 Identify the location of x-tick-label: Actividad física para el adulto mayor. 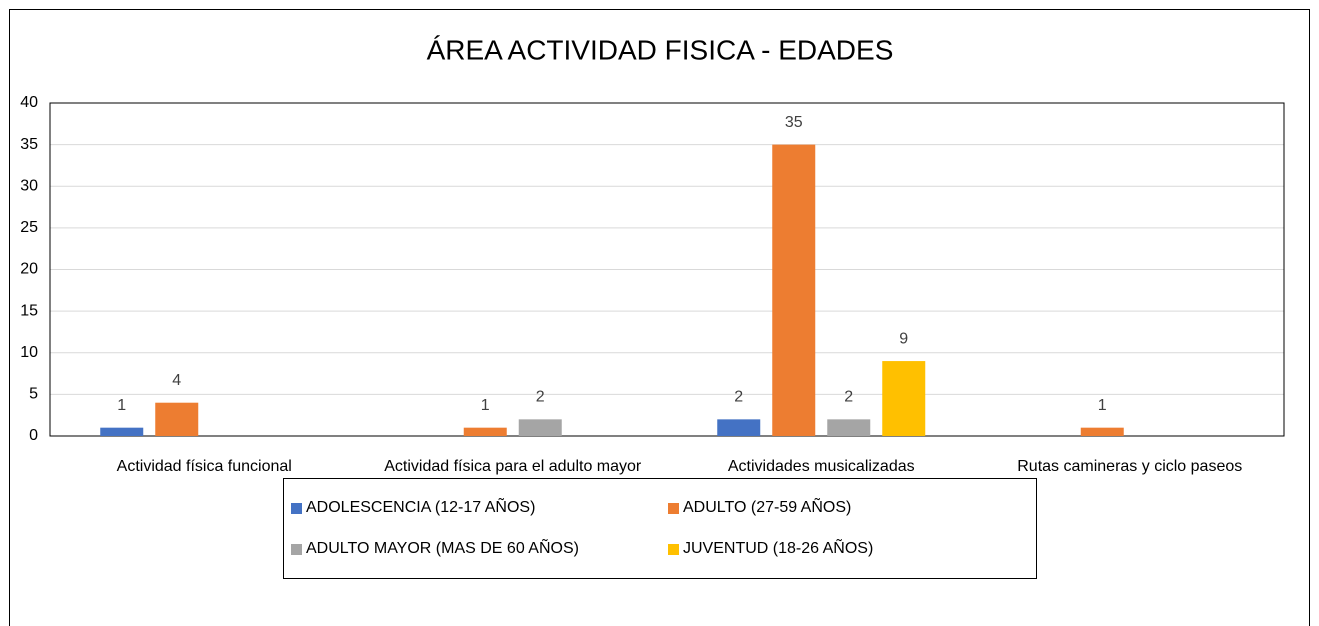
(513, 466).